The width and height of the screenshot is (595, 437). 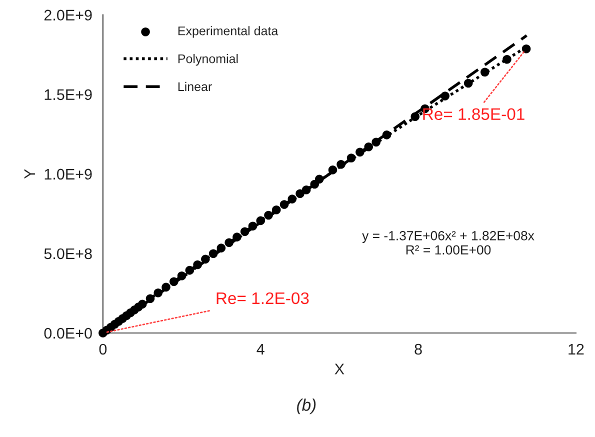 What do you see at coordinates (260, 349) in the screenshot?
I see `x-tick-label: 4` at bounding box center [260, 349].